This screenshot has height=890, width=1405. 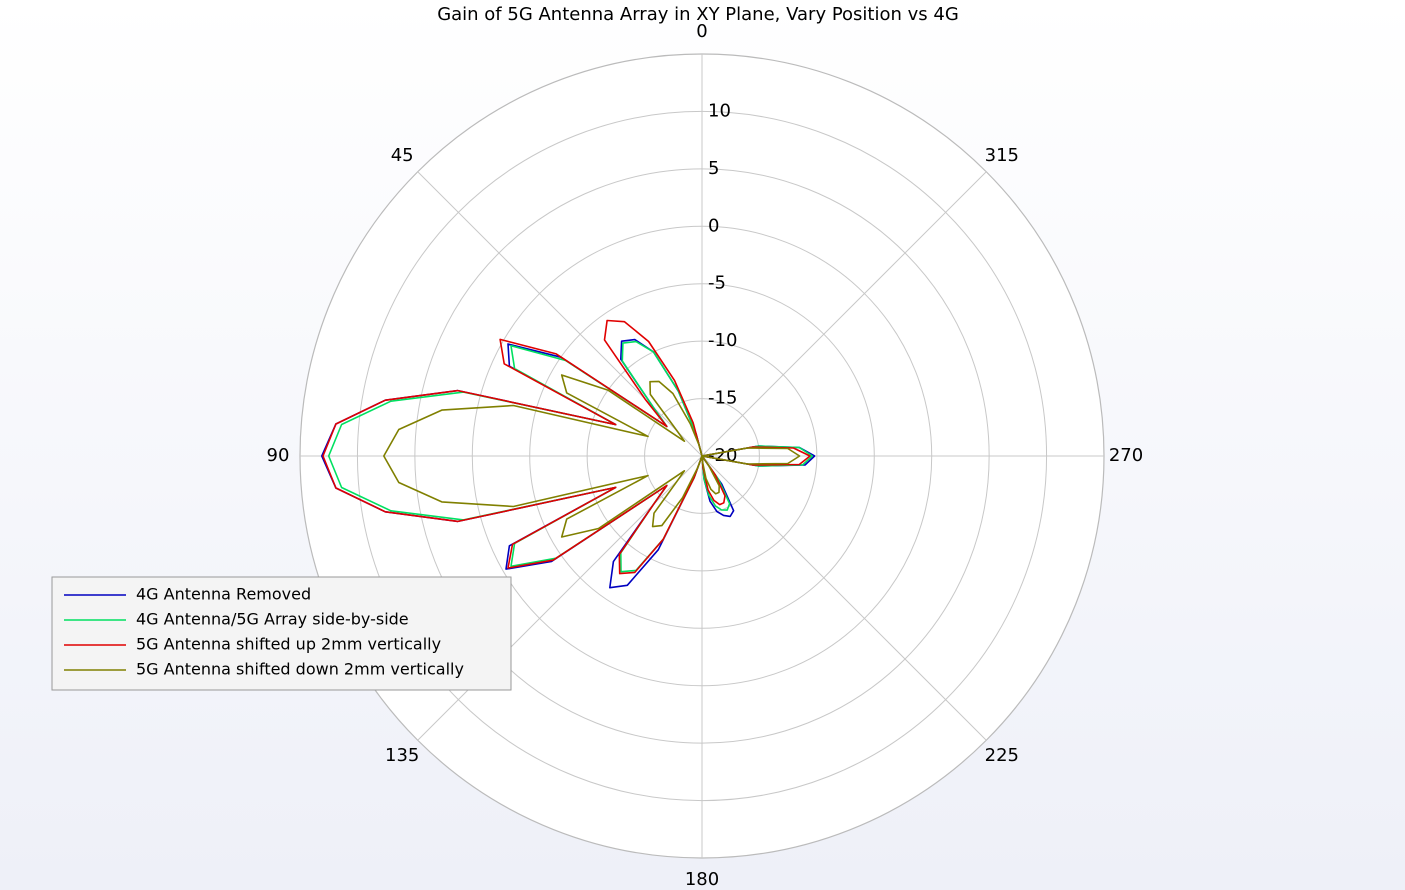 I want to click on legend-label: 4G Antenna/5G Array side-by-side, so click(x=272, y=619).